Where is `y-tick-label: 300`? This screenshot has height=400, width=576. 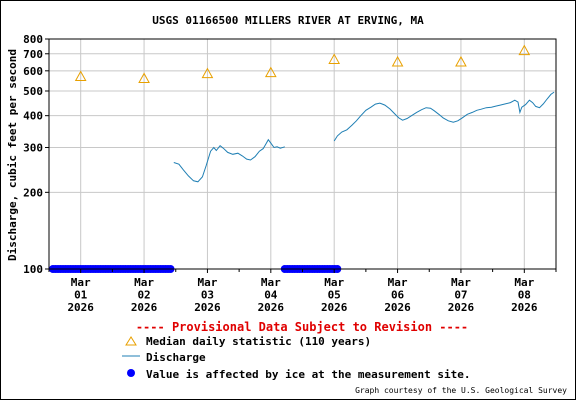 y-tick-label: 300 is located at coordinates (33, 147).